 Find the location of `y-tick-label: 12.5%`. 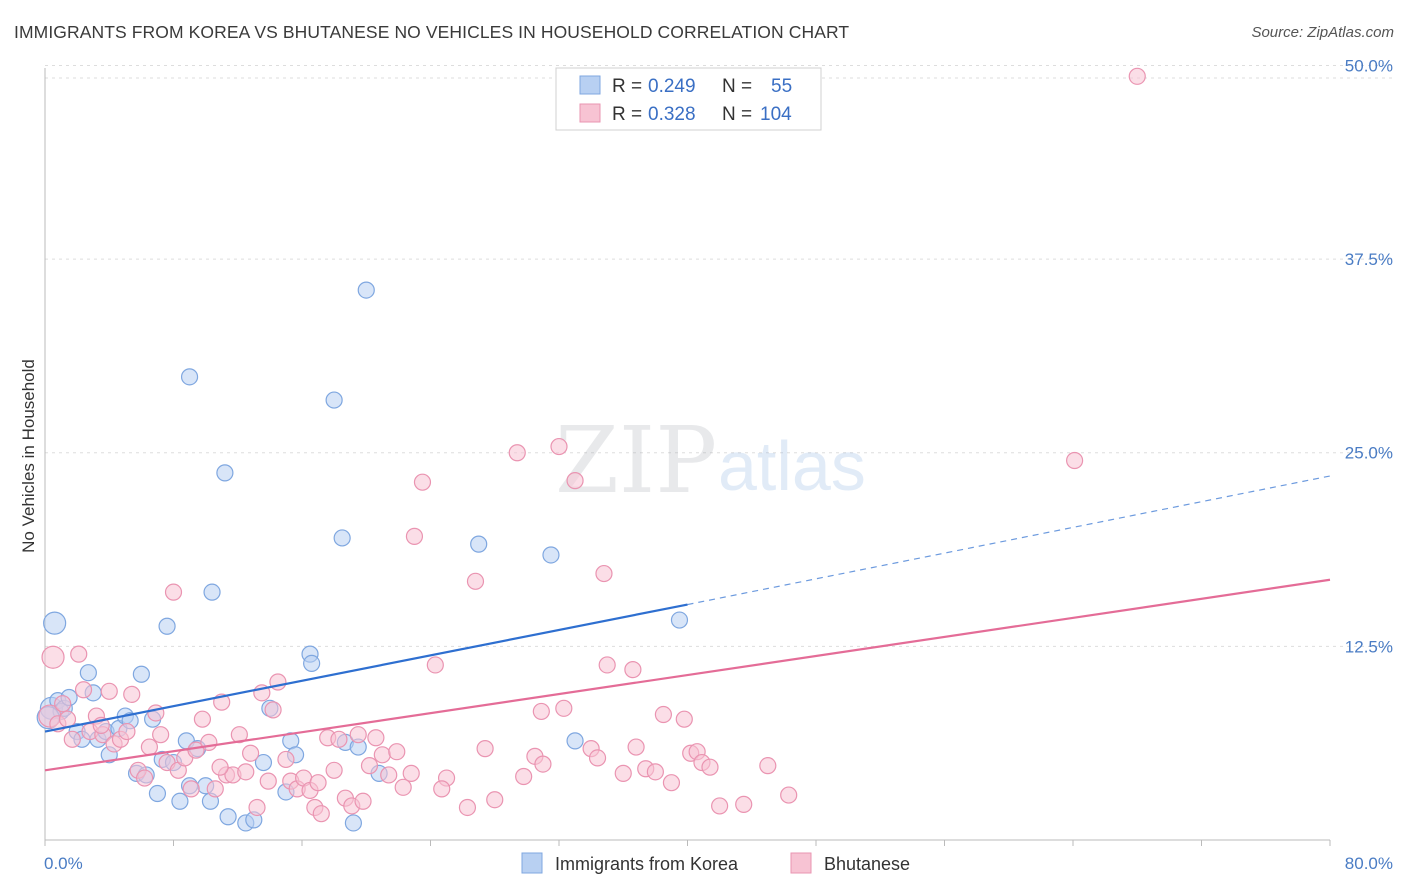

y-tick-label: 12.5% is located at coordinates (1369, 646).